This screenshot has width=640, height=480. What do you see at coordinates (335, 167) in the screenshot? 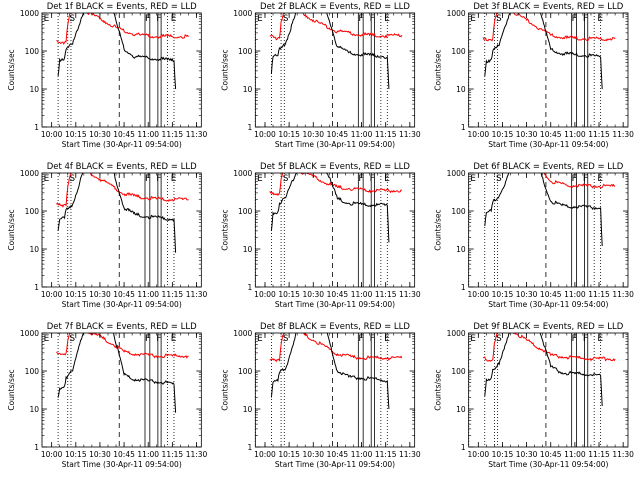
I see `panel-title: Det 5f BLACK = Events, RED = LLD` at bounding box center [335, 167].